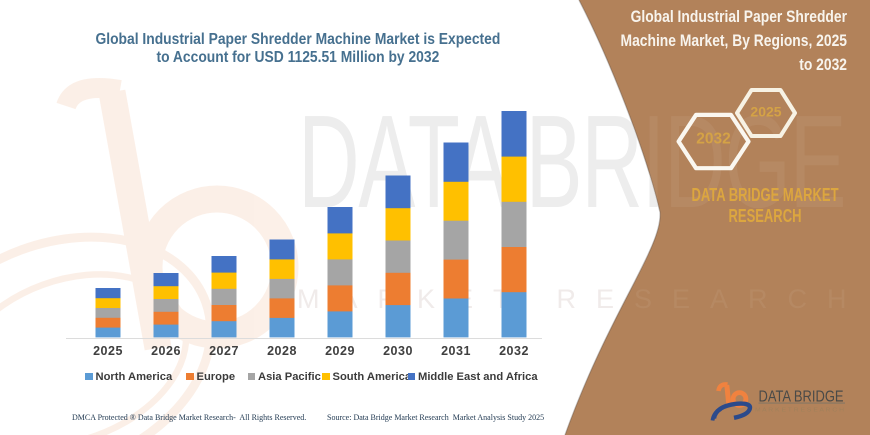 The width and height of the screenshot is (870, 435). I want to click on svg-text: DATA BRIDGE, so click(801, 396).